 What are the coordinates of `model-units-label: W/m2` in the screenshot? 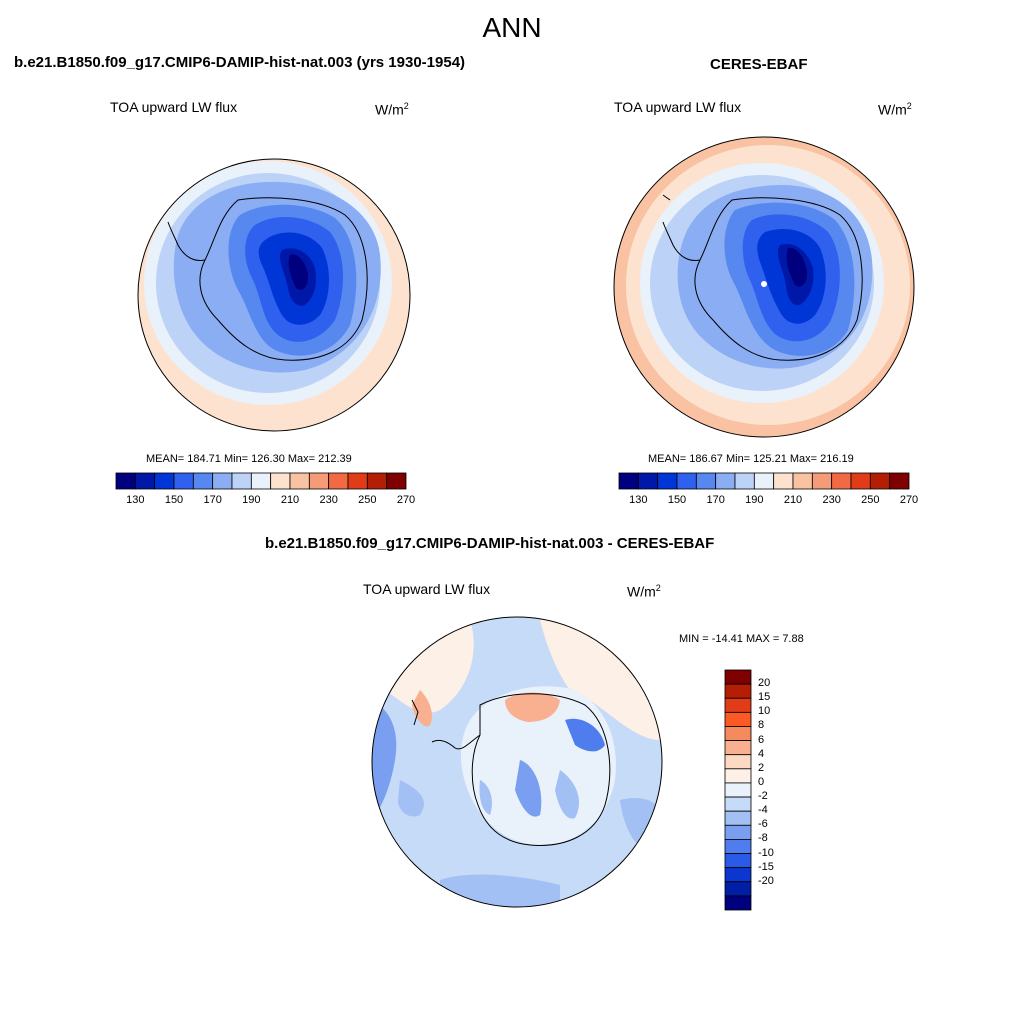 It's located at (392, 109).